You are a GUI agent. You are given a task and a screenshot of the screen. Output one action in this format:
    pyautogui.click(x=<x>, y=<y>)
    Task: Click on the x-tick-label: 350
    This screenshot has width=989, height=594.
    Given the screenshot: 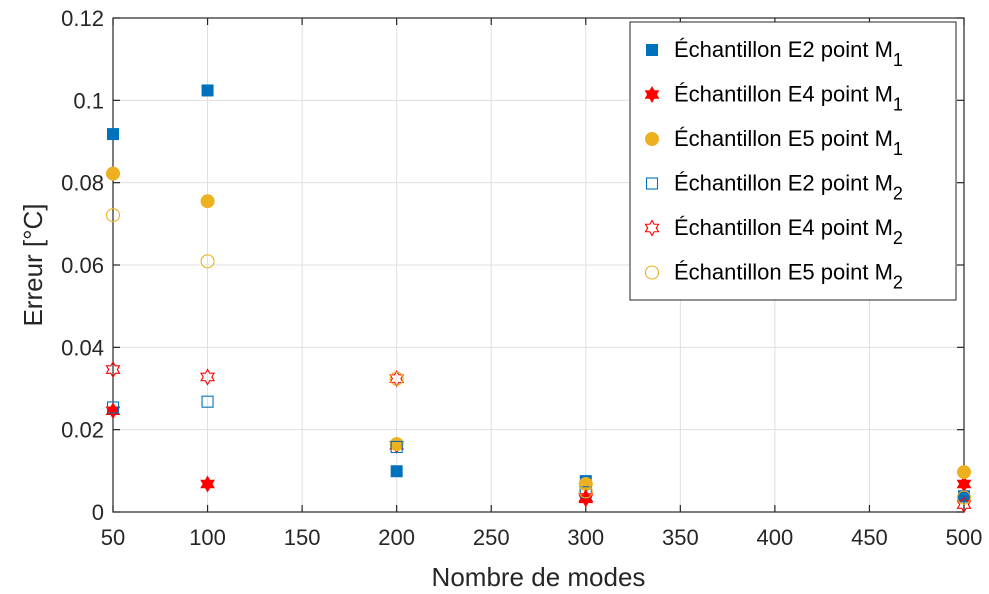 What is the action you would take?
    pyautogui.click(x=680, y=537)
    